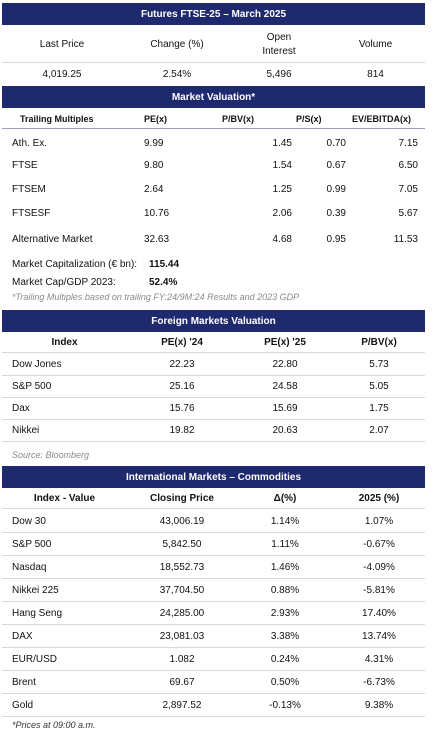 Image resolution: width=434 pixels, height=731 pixels. What do you see at coordinates (213, 590) in the screenshot?
I see `international-row: Nikkei 225 37,704.50 0.88% -5.81%` at bounding box center [213, 590].